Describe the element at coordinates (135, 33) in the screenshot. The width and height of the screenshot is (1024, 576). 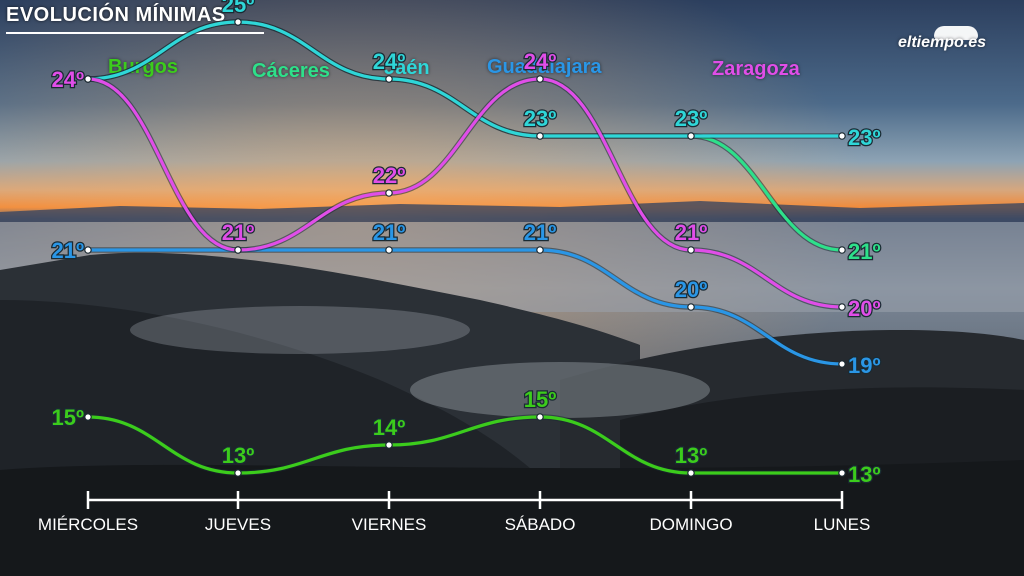
I see `title-underline` at that location.